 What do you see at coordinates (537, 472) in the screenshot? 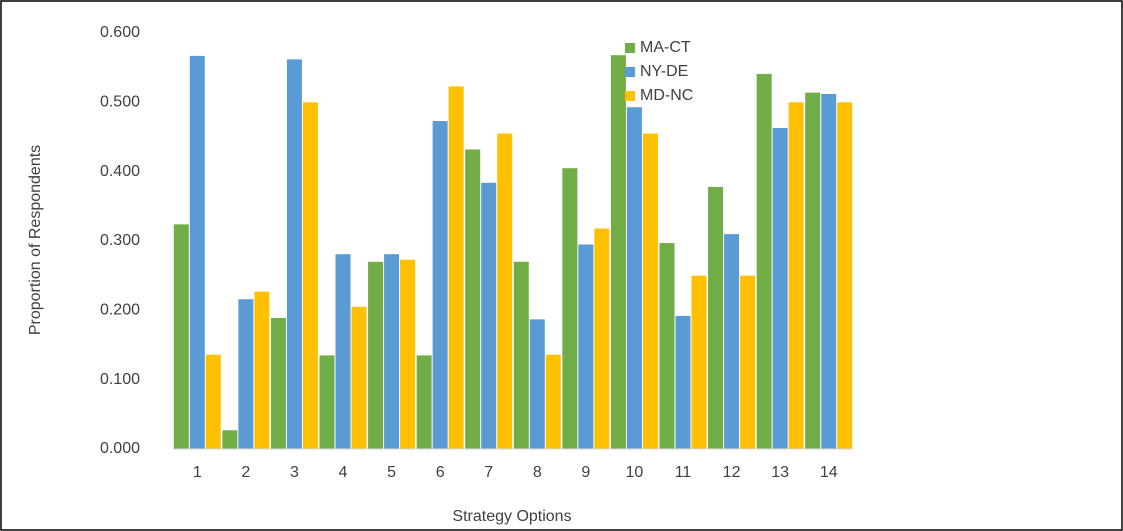
I see `x-tick-label: 8` at bounding box center [537, 472].